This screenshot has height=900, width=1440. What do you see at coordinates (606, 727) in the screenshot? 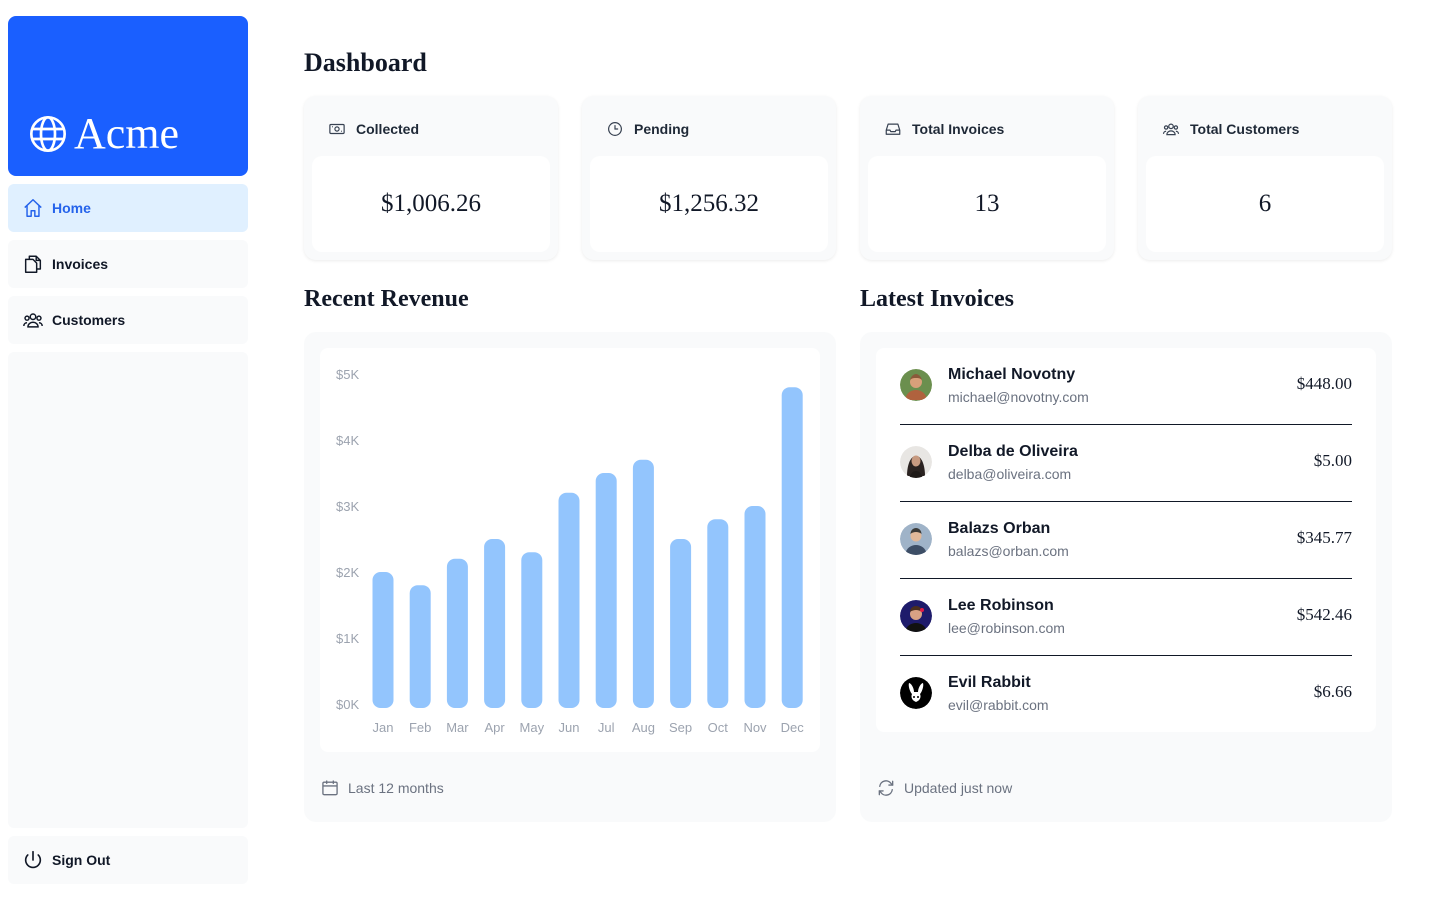
I see `x-tick-label: Jul` at bounding box center [606, 727].